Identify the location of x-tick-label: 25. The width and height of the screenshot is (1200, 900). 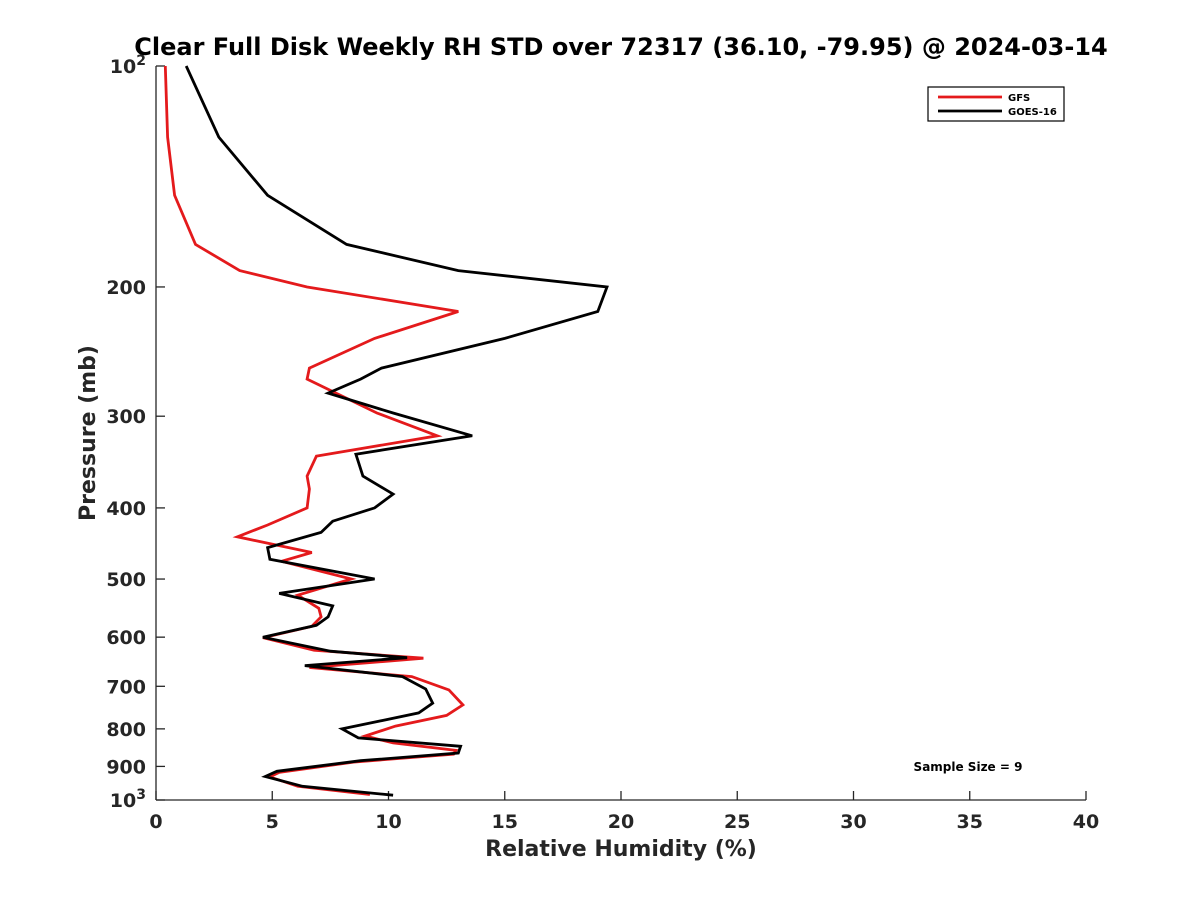
(737, 822).